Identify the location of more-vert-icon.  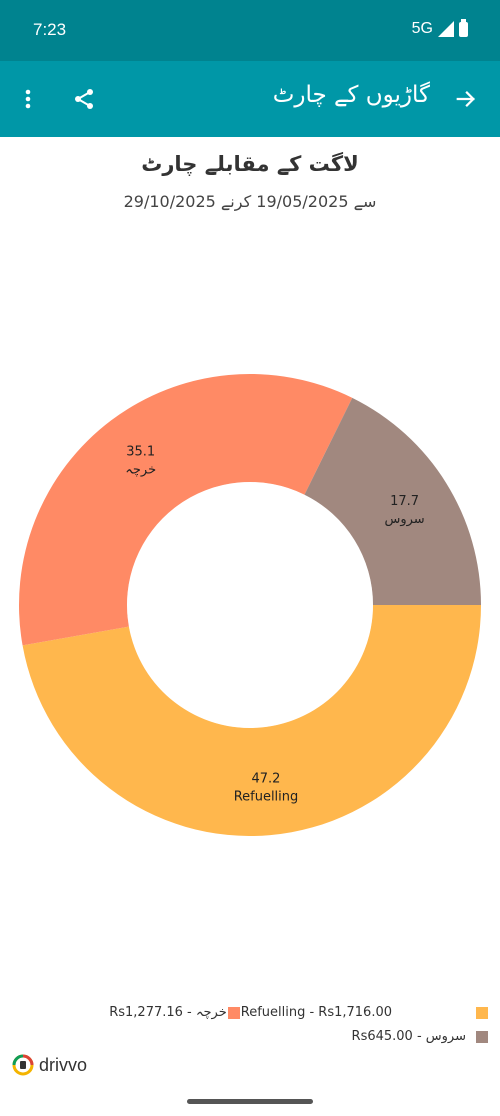
(28, 99).